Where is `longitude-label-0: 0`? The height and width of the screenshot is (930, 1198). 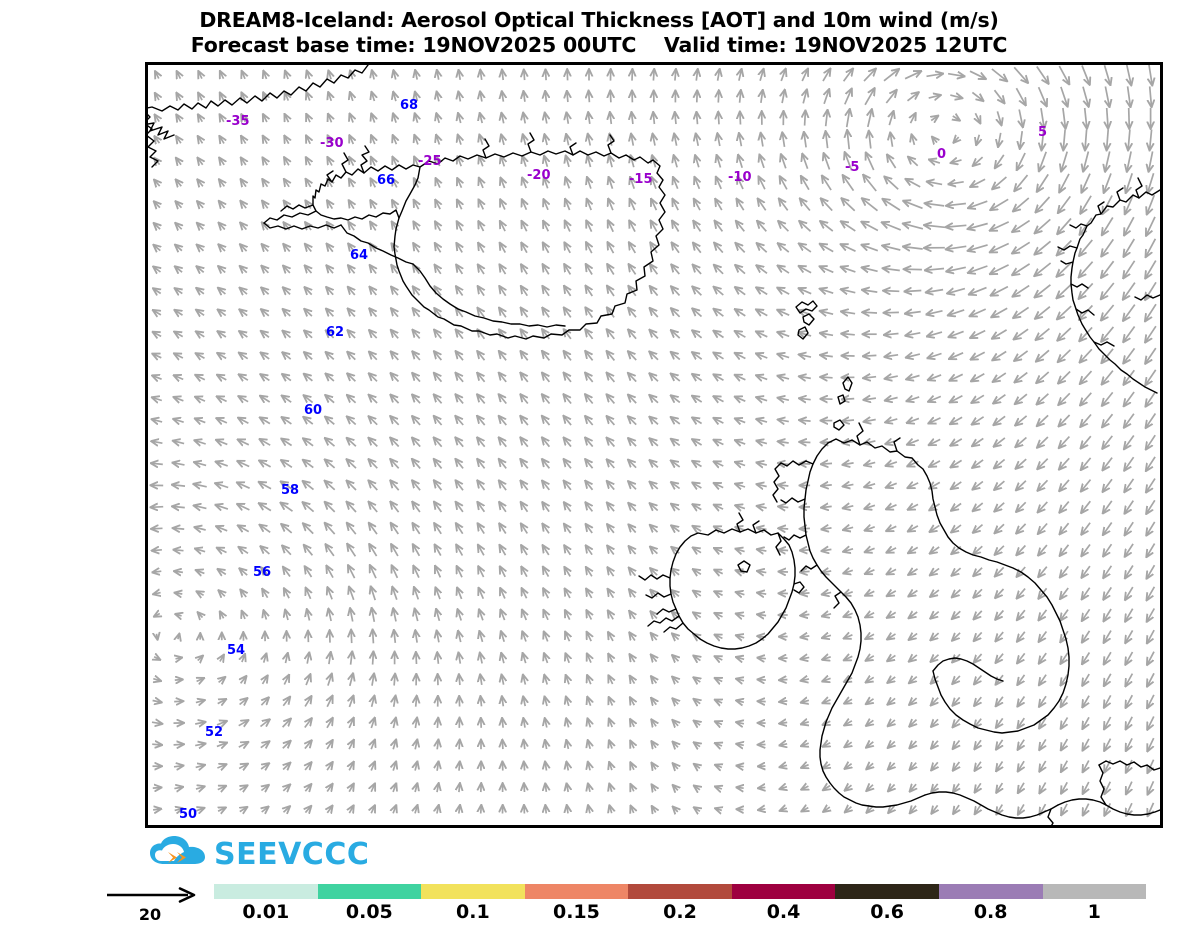 longitude-label-0: 0 is located at coordinates (942, 154).